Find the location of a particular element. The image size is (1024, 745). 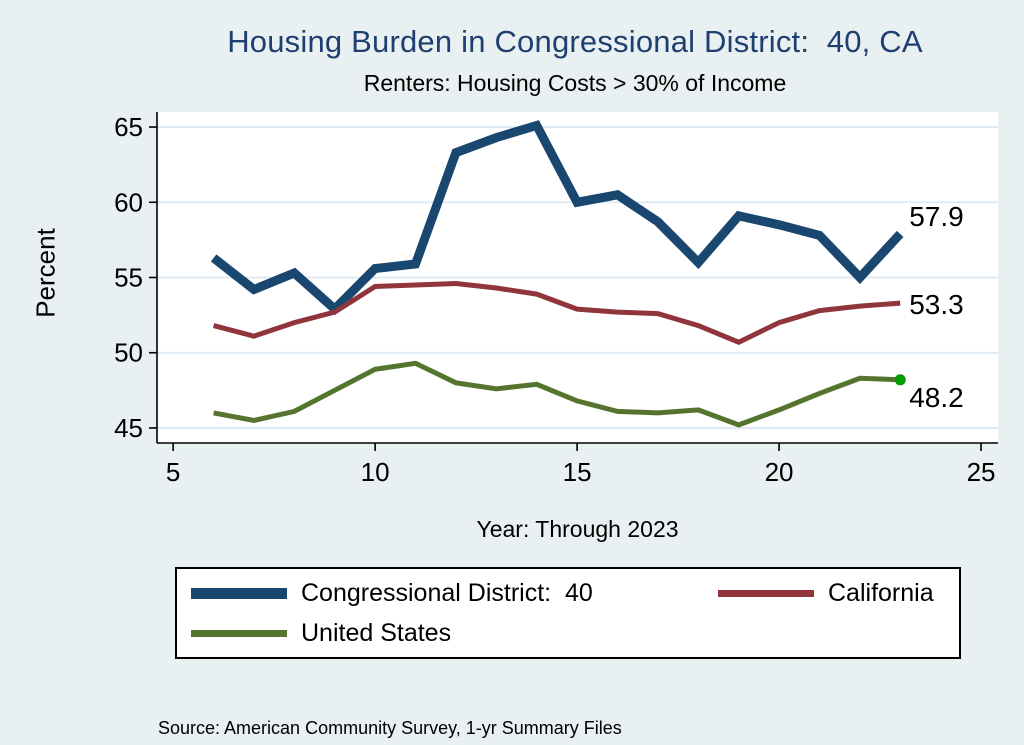

y-tick-label-65: 65 is located at coordinates (128, 127).